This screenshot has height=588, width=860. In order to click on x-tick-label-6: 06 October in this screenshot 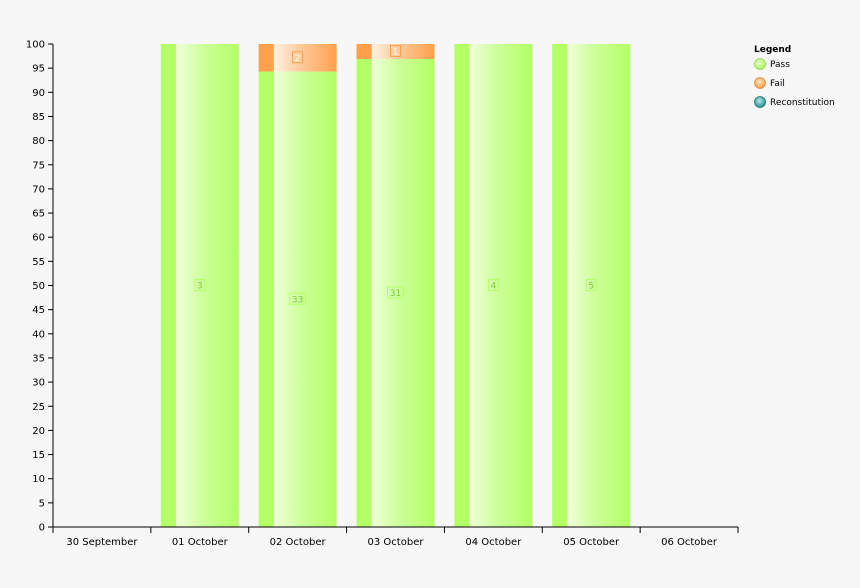, I will do `click(689, 542)`.